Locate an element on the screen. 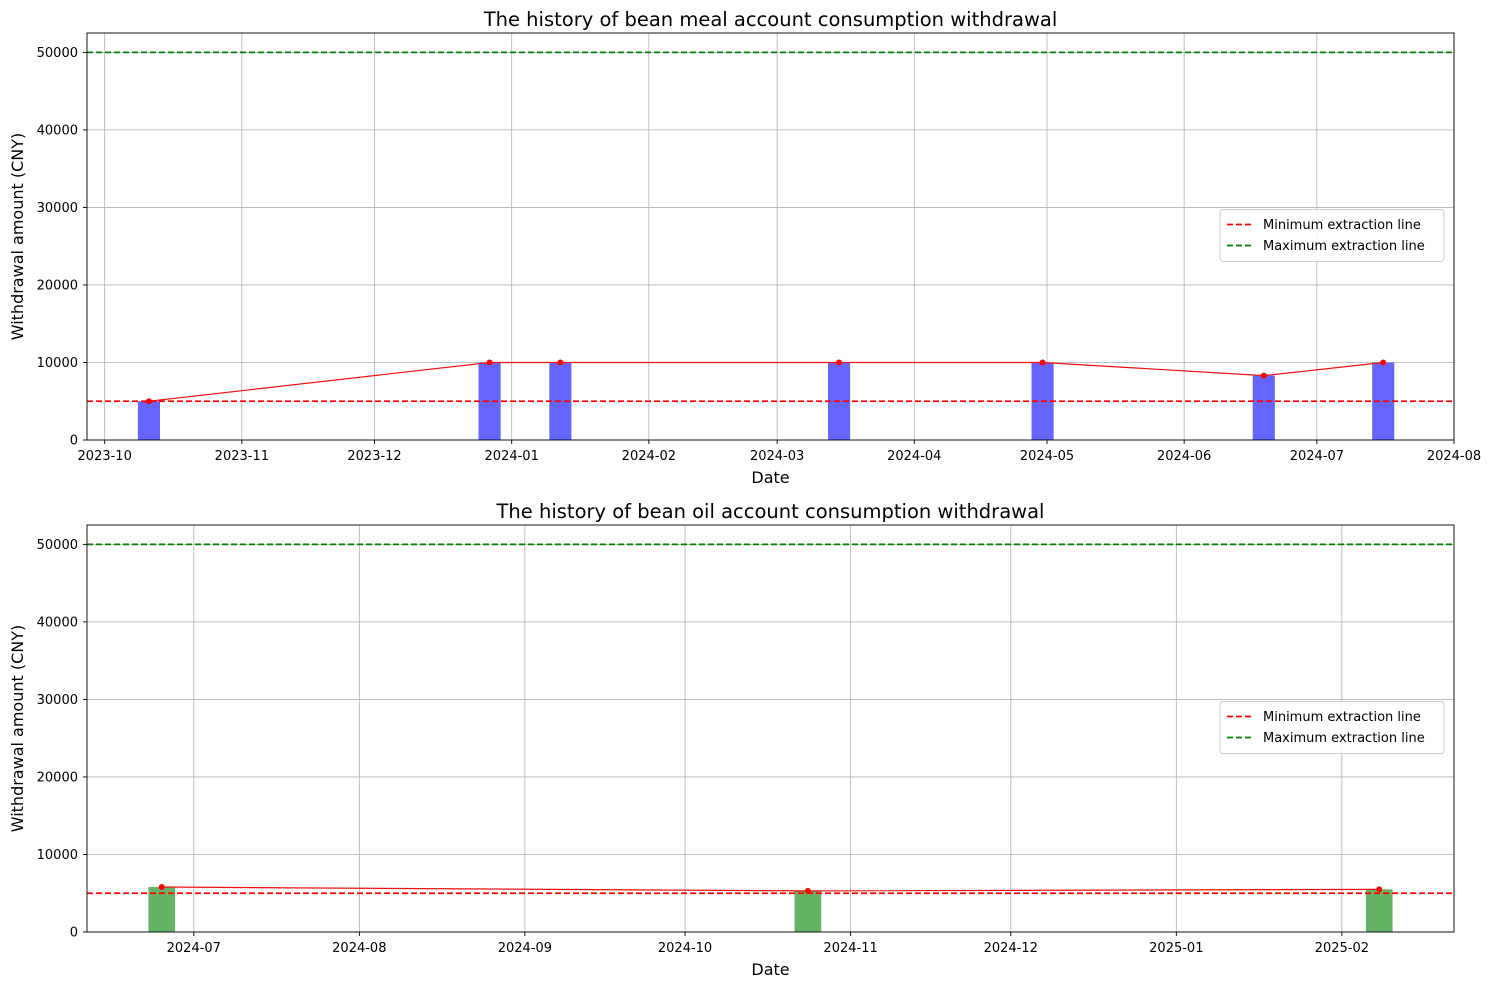  x-tick-label: 2024-03 is located at coordinates (777, 456).